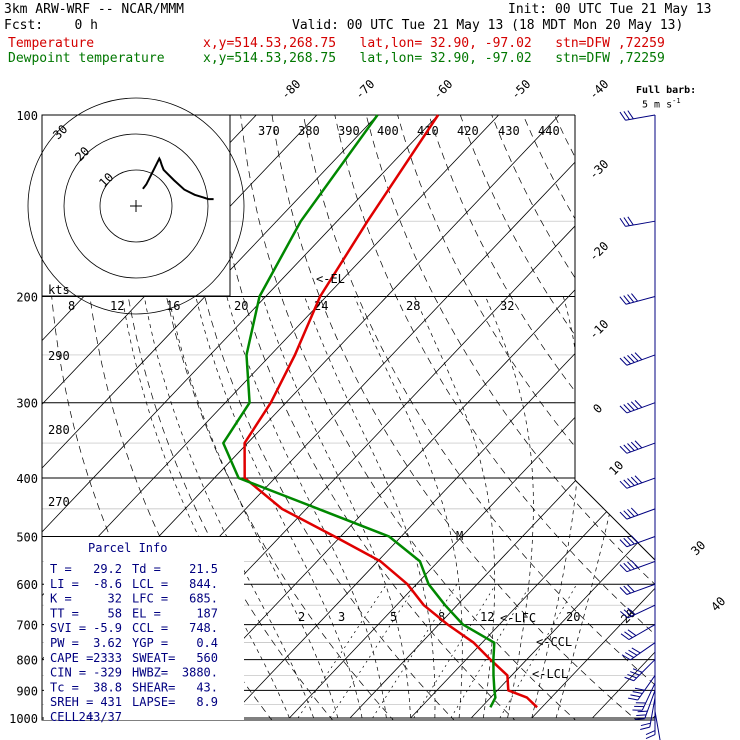 This screenshot has height=740, width=740. I want to click on pressure-tick-label: 400, so click(27, 479).